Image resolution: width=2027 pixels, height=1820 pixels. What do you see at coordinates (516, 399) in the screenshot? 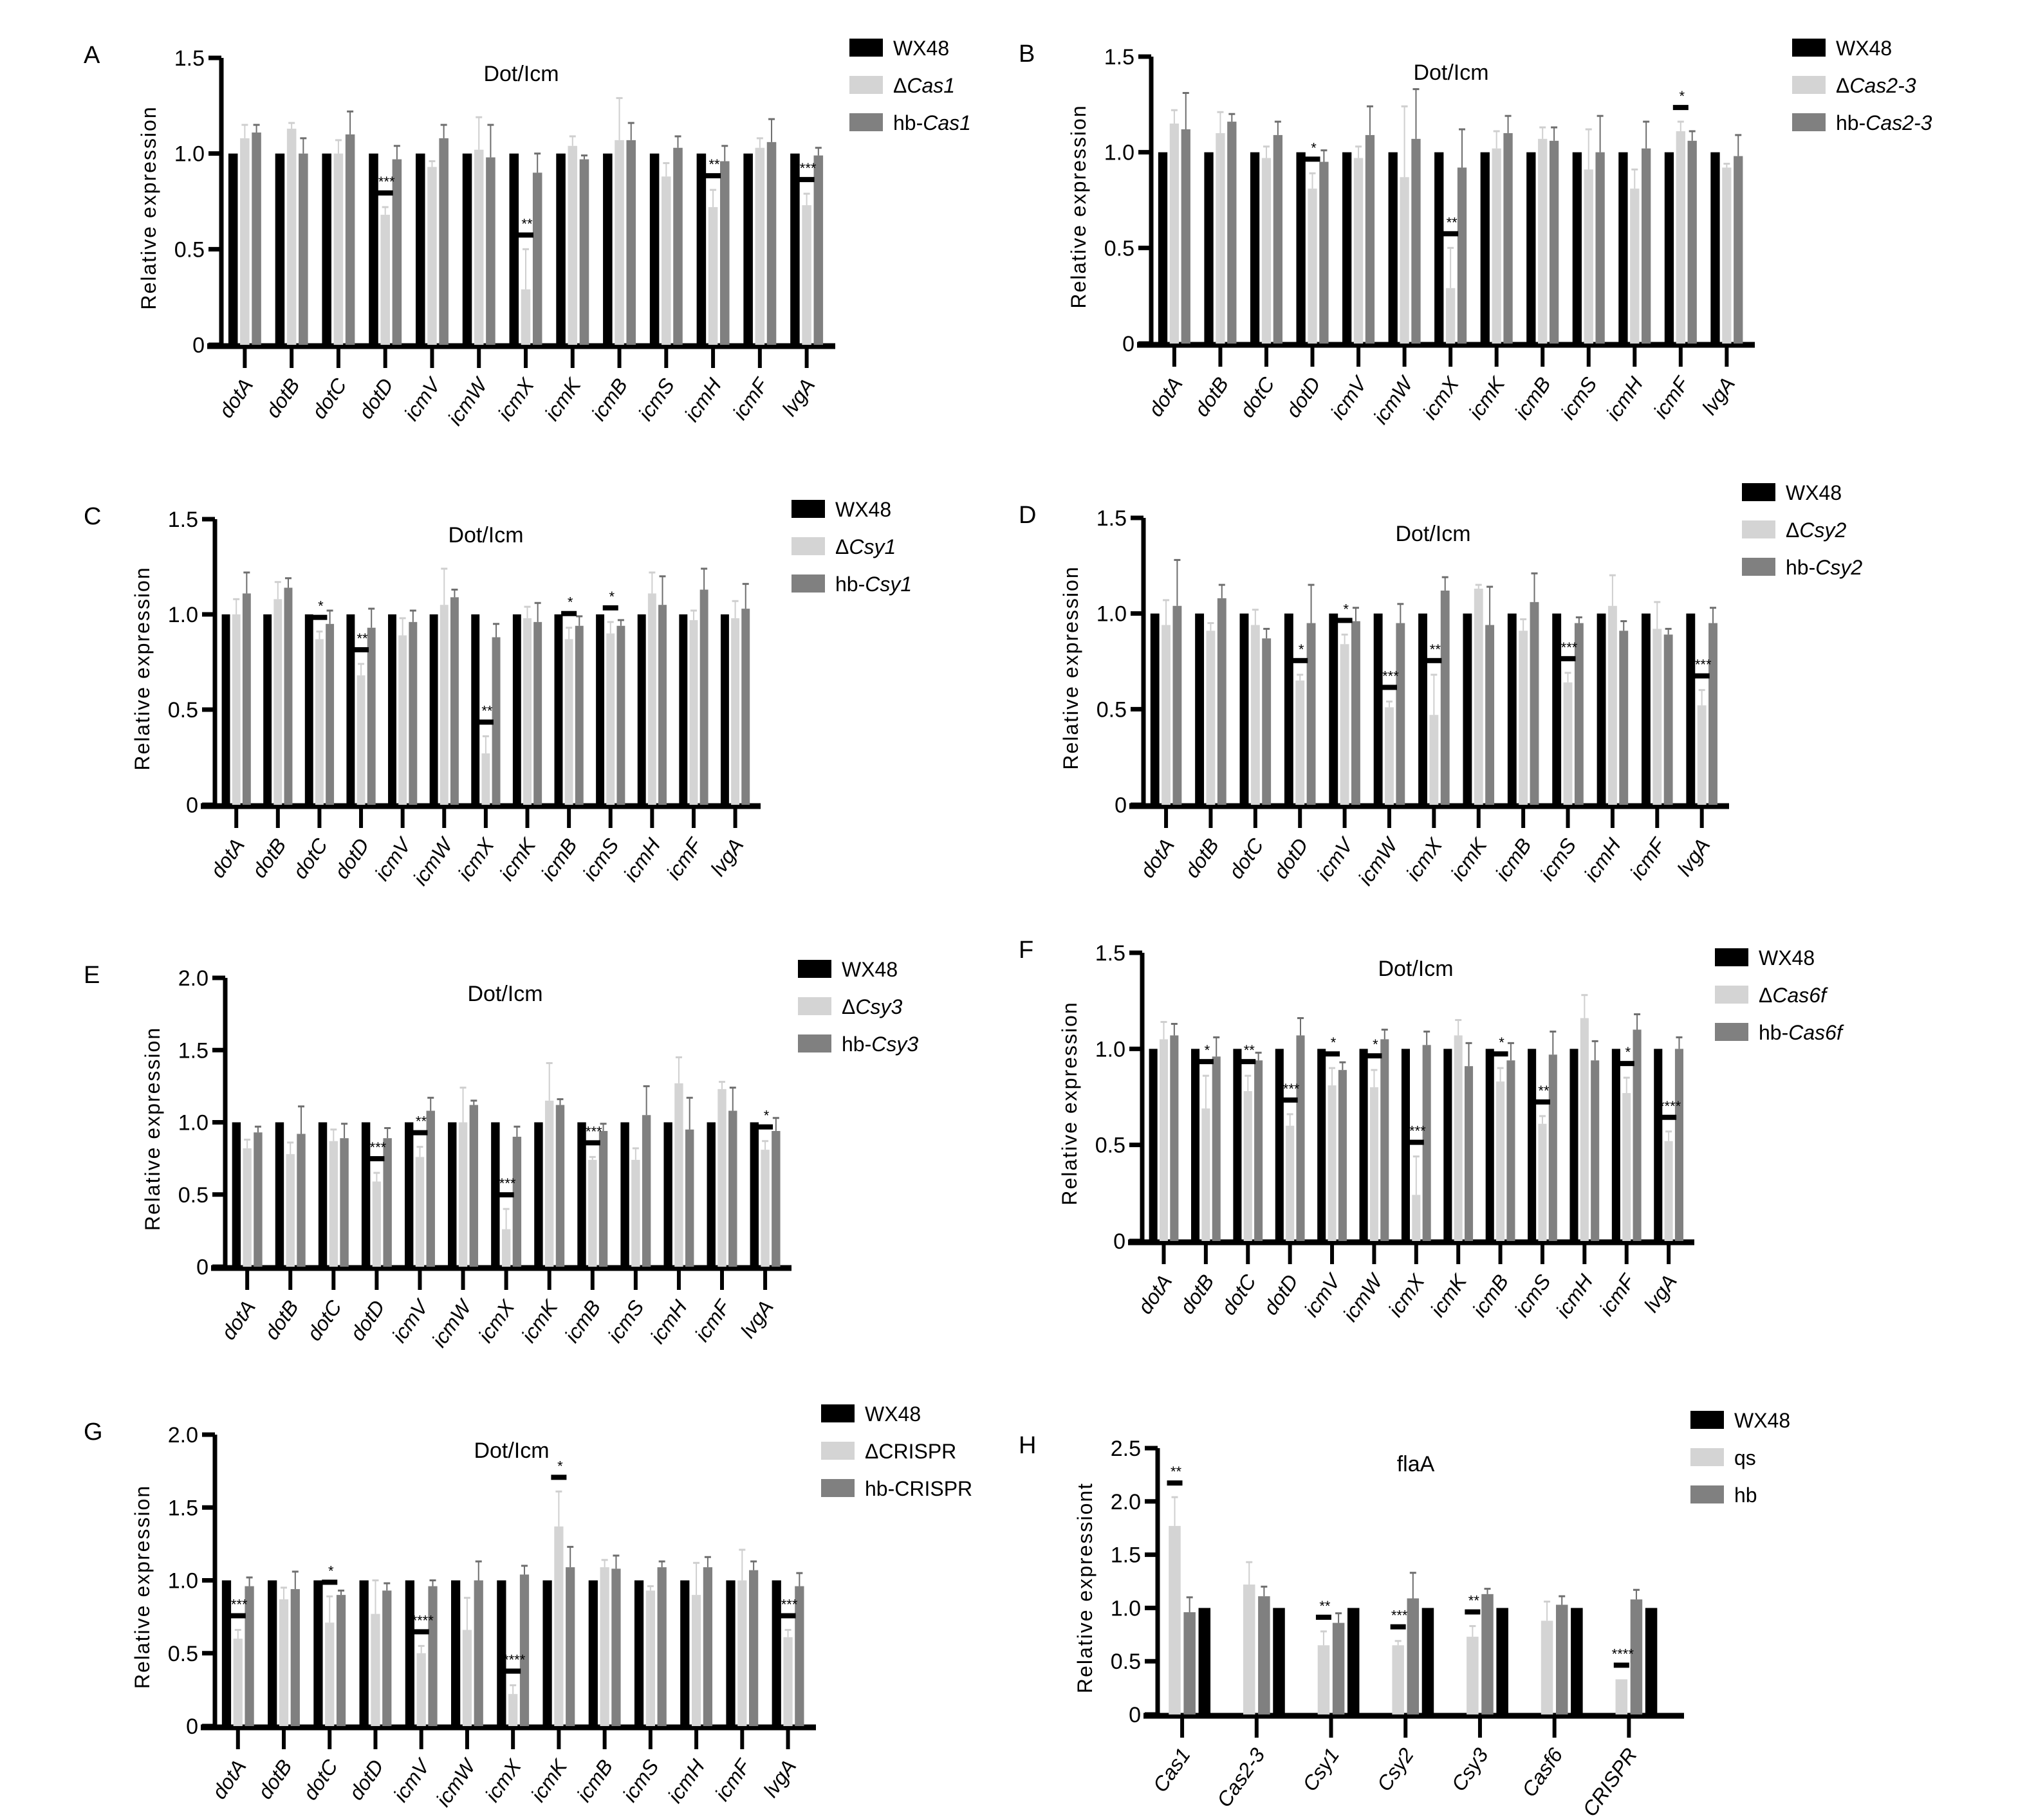
I see `x-tick-label: icmX` at bounding box center [516, 399].